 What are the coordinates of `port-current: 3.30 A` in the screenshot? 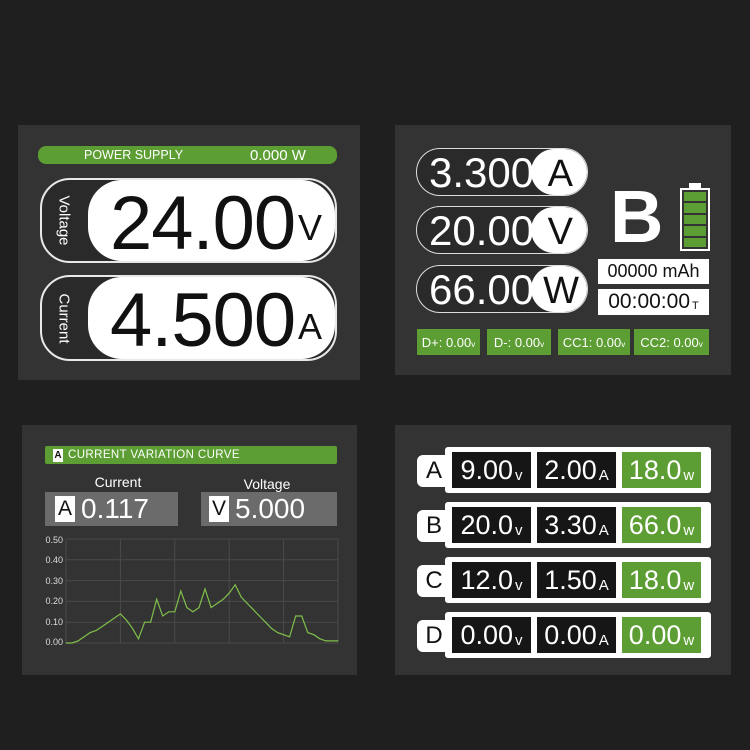 It's located at (576, 525).